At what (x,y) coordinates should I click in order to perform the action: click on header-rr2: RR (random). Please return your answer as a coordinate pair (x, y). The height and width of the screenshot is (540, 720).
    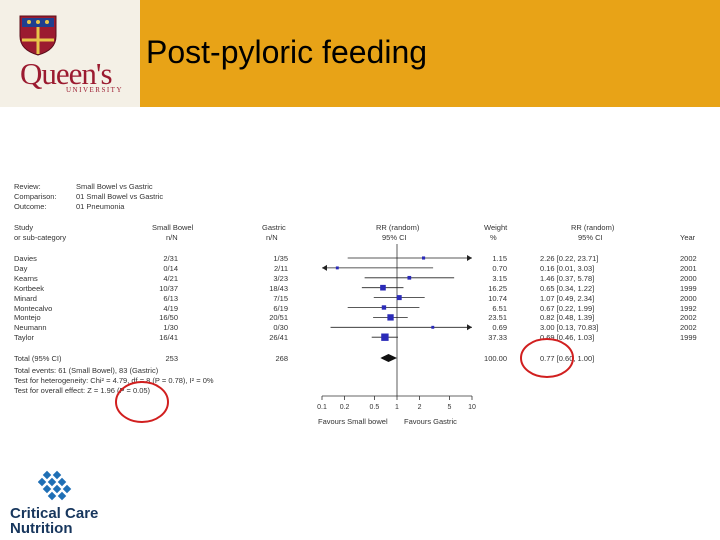
    Looking at the image, I should click on (593, 227).